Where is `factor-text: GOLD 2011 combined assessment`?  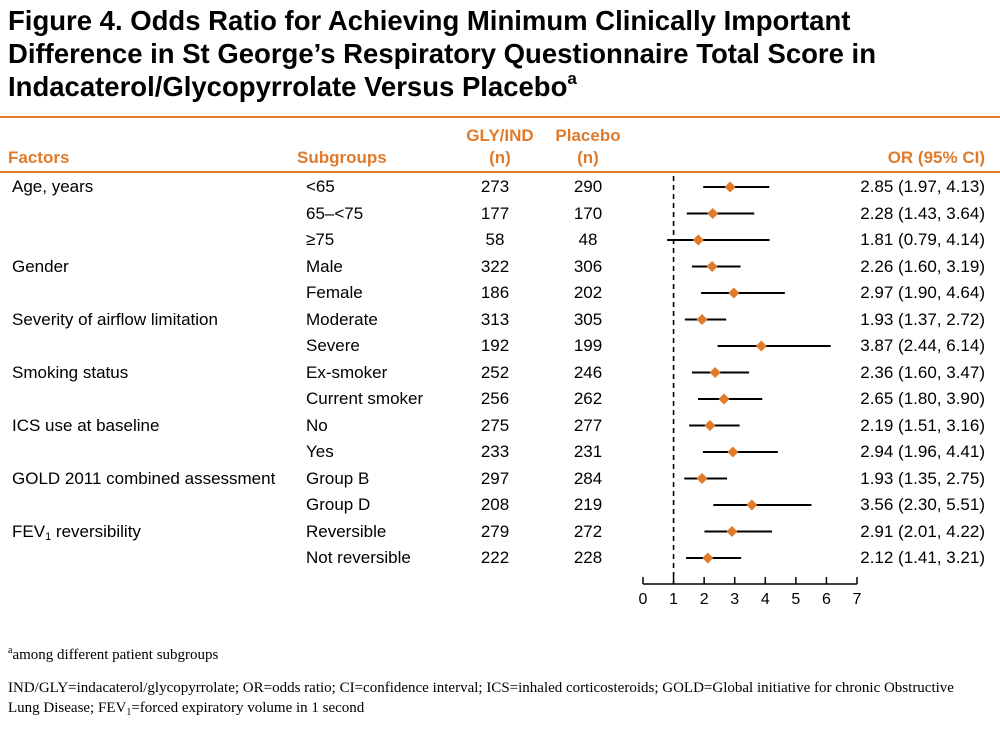 factor-text: GOLD 2011 combined assessment is located at coordinates (144, 478).